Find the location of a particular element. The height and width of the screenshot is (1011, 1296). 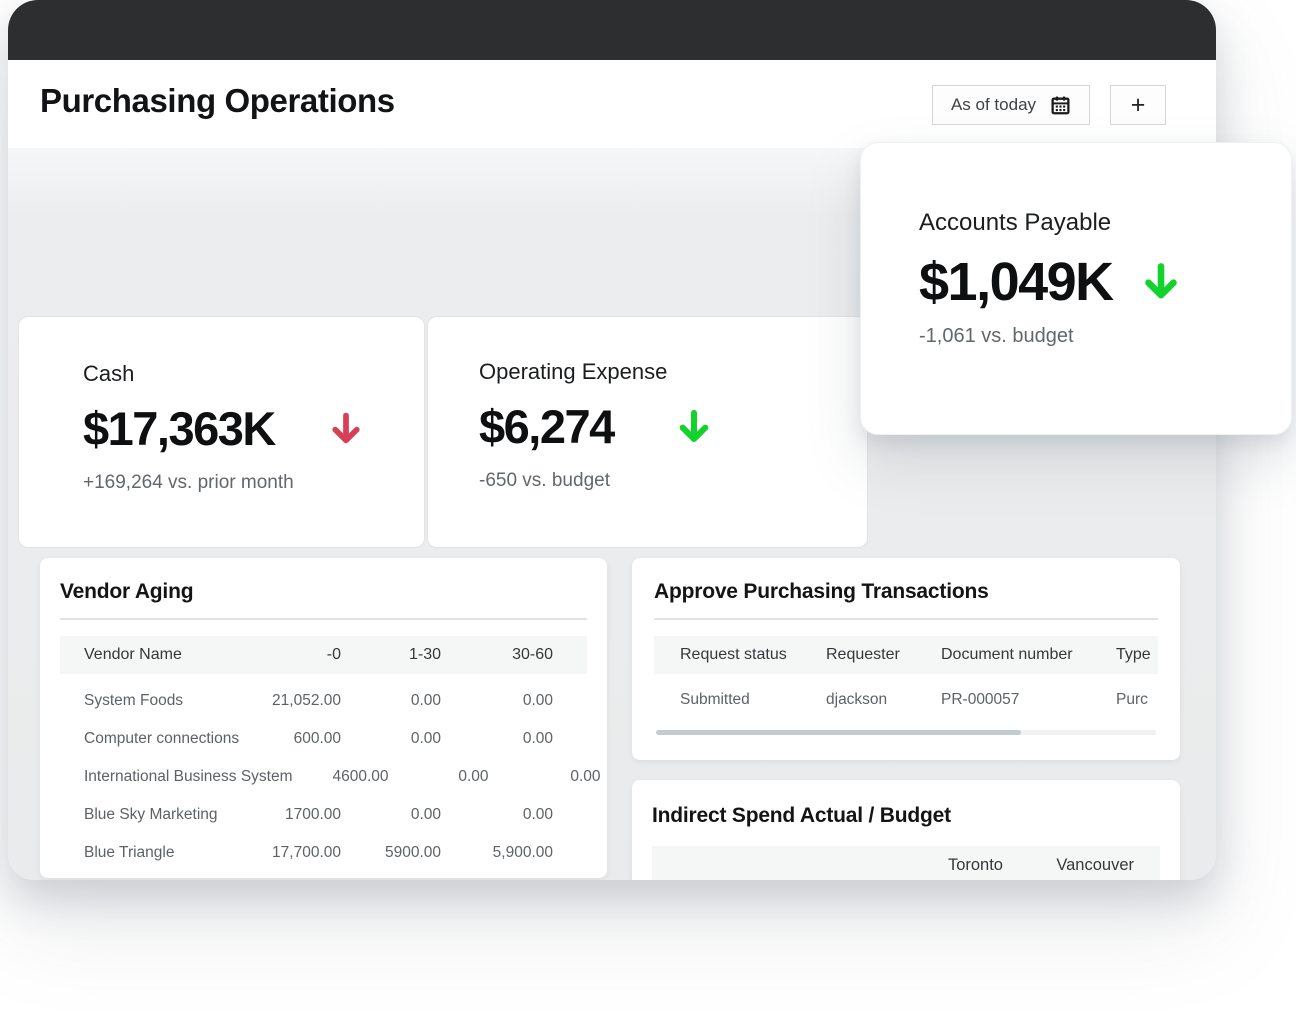

document-number-cell: PR-000057 is located at coordinates (980, 699).